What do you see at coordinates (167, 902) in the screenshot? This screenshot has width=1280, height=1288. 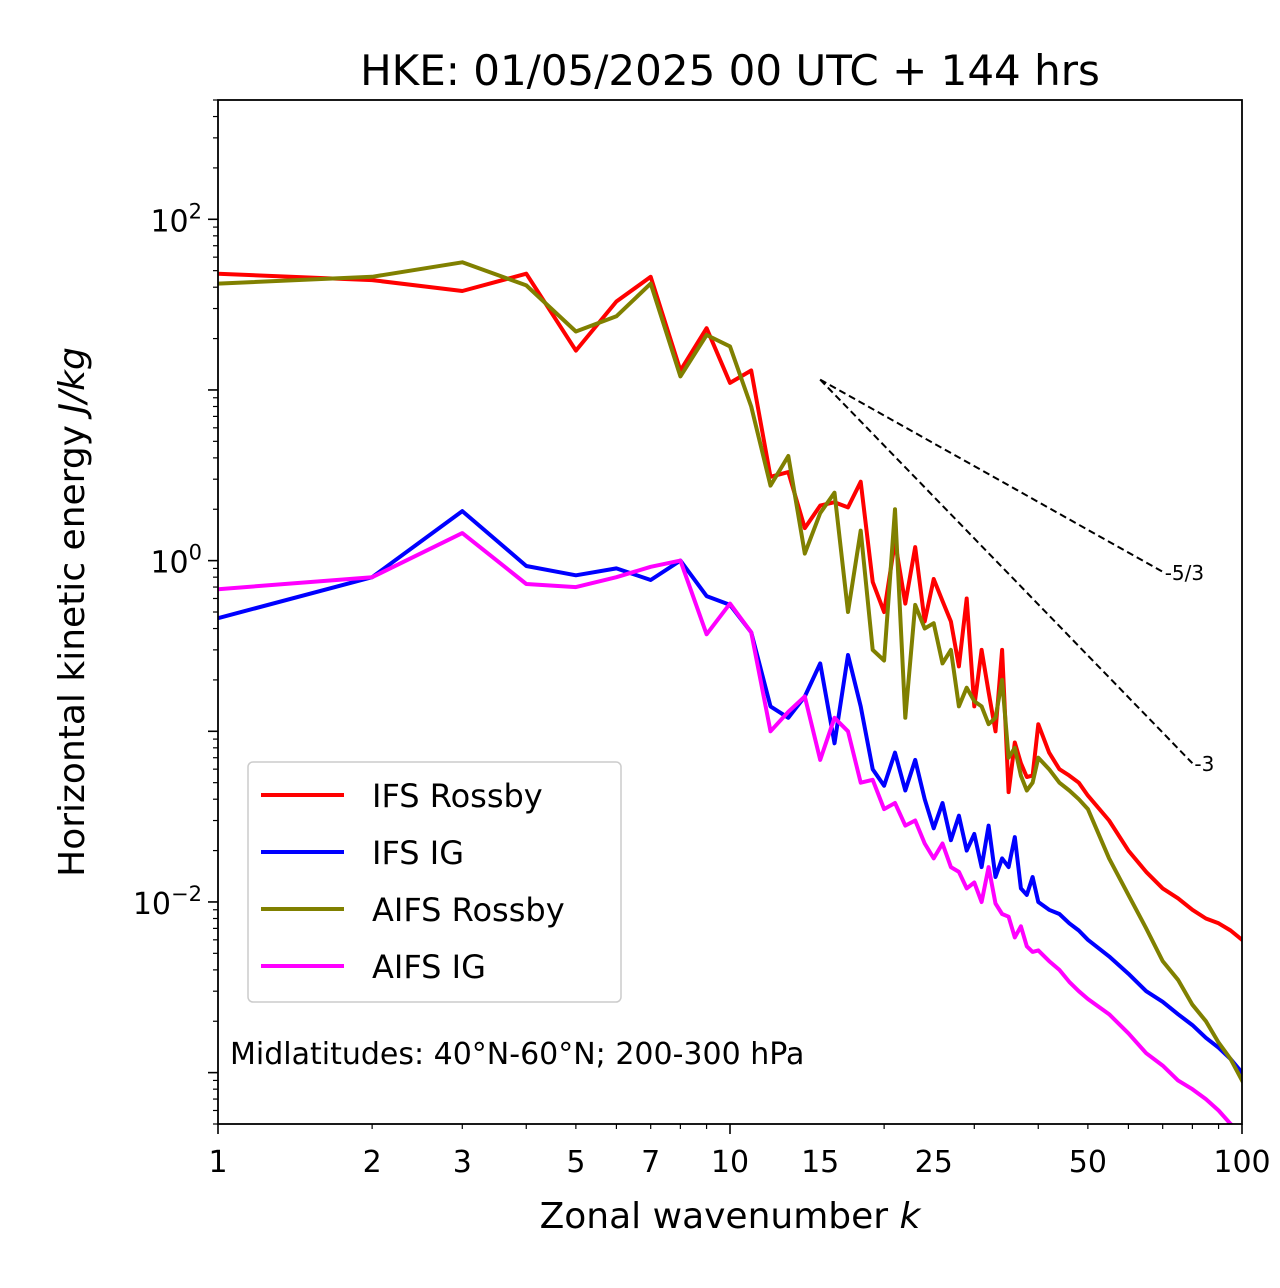 I see `y-tick-label: 10⁻²` at bounding box center [167, 902].